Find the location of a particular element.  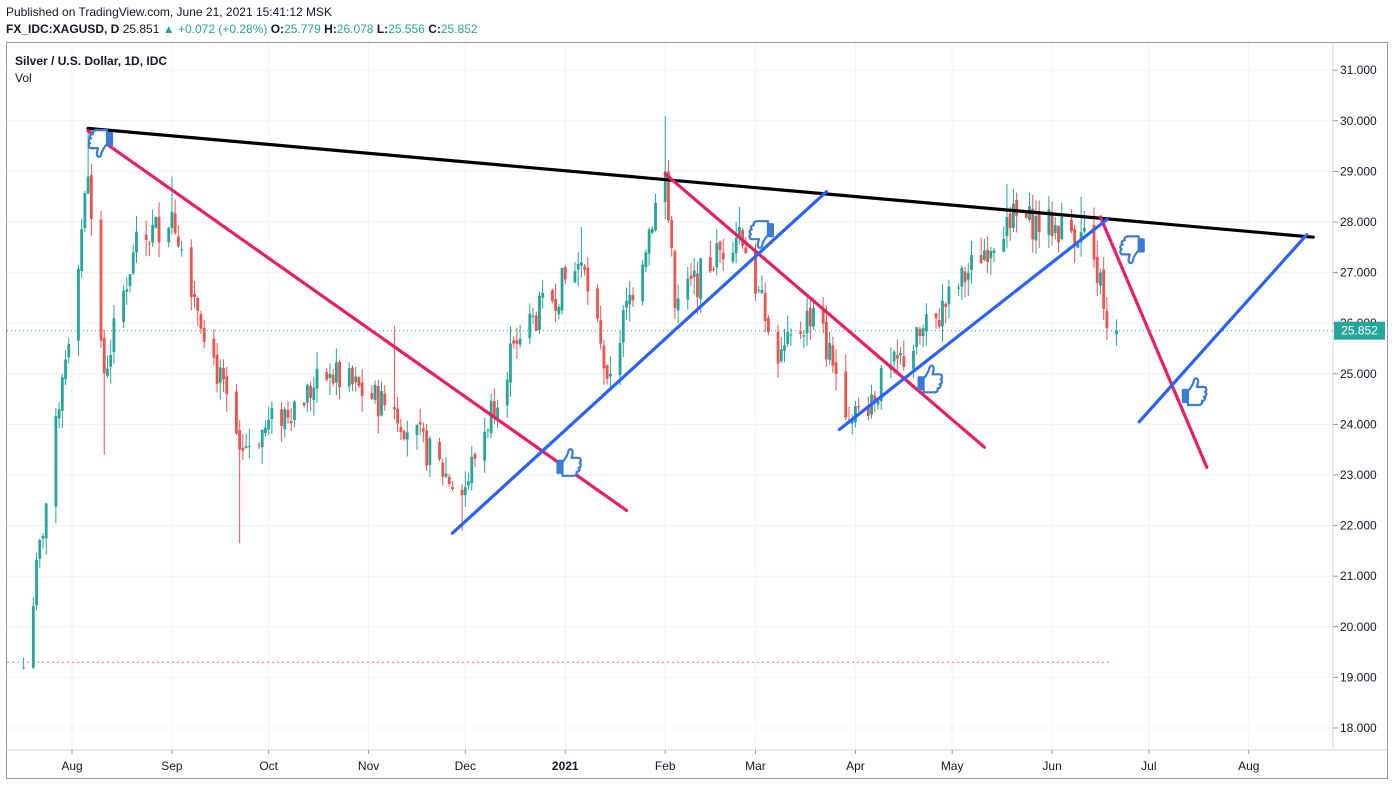

x-tick-label: Jun is located at coordinates (1051, 766).